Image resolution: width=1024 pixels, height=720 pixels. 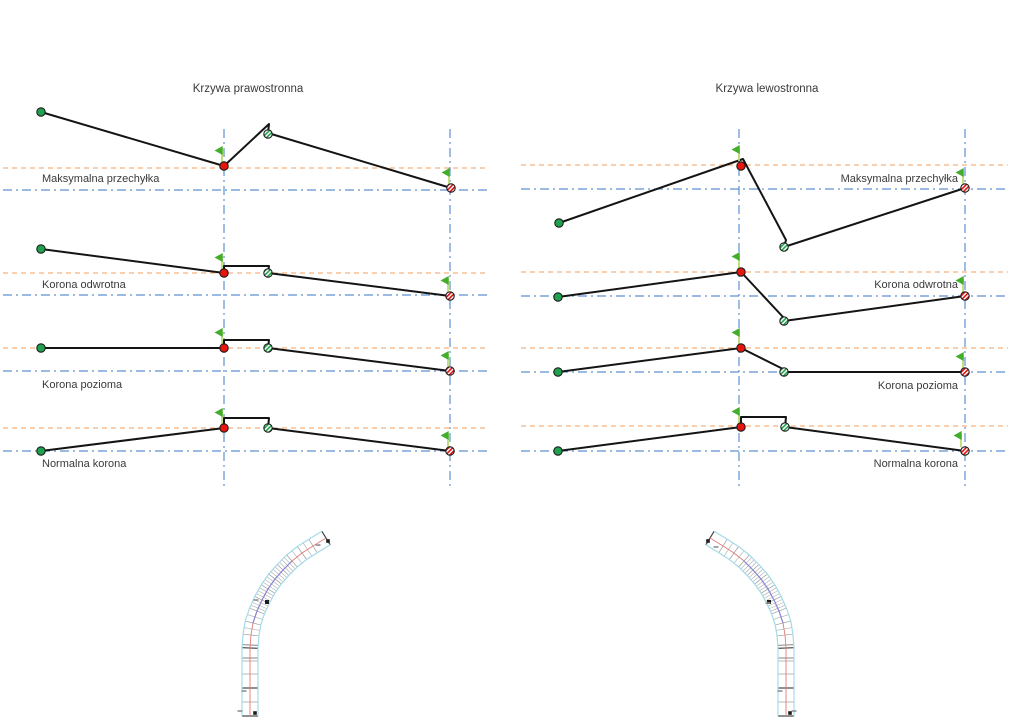 I want to click on row-label-level-crown-left-panel: Korona pozioma, so click(x=82, y=385).